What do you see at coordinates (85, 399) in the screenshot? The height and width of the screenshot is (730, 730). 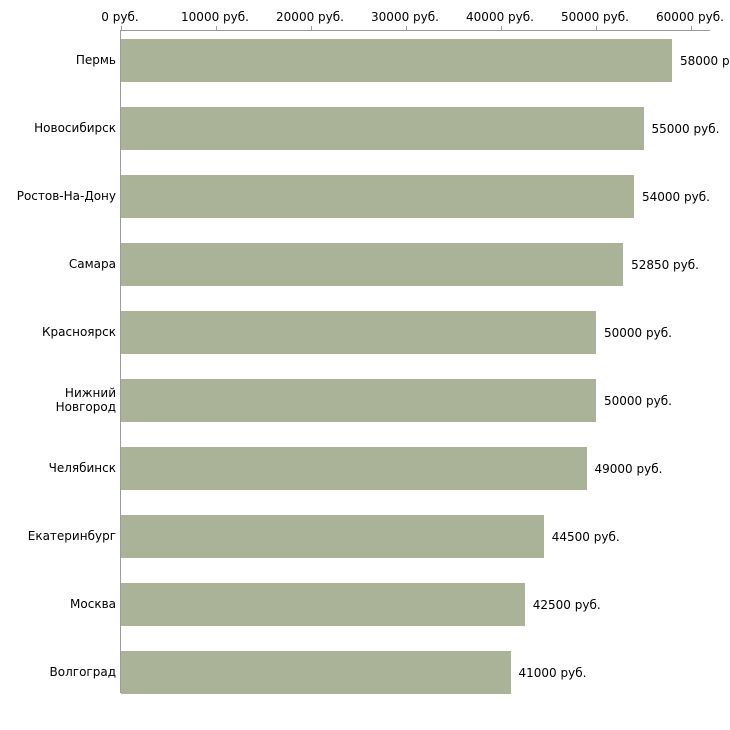 I see `category-label: Нижний Новгород` at bounding box center [85, 399].